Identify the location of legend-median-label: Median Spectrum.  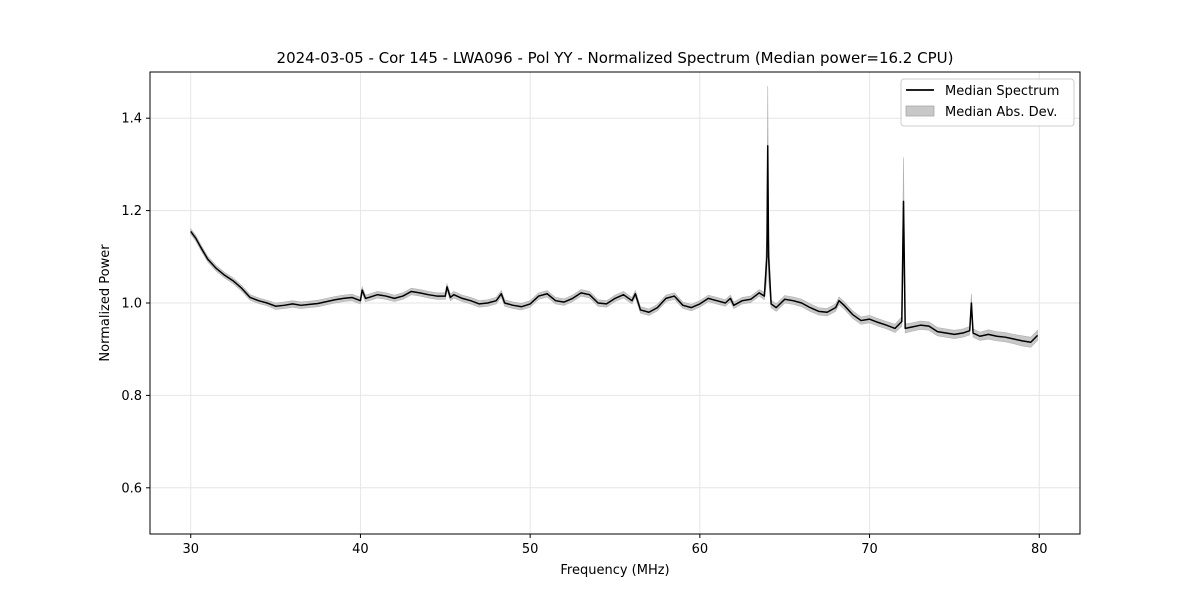
(1002, 91).